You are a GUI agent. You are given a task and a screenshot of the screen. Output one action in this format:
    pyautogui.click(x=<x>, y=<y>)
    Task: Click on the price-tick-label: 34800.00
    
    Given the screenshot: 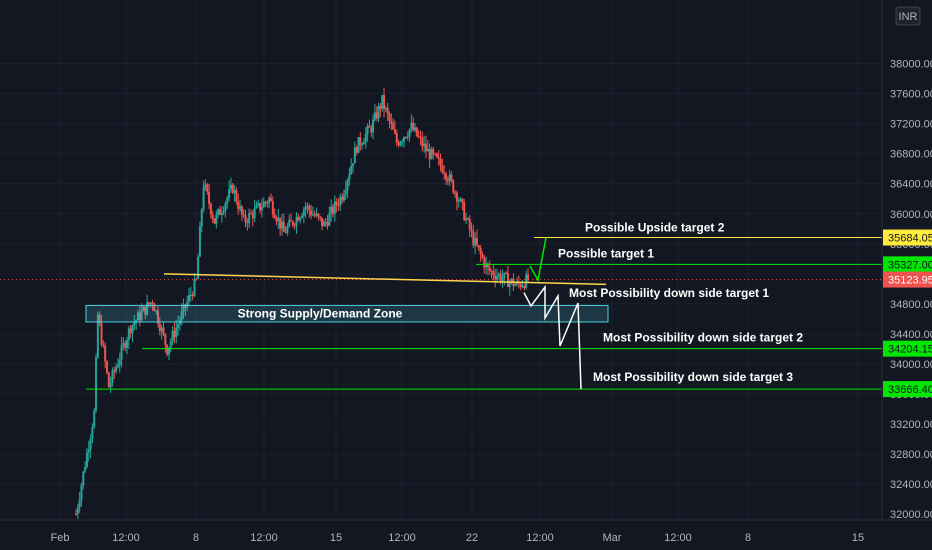 What is the action you would take?
    pyautogui.click(x=911, y=305)
    